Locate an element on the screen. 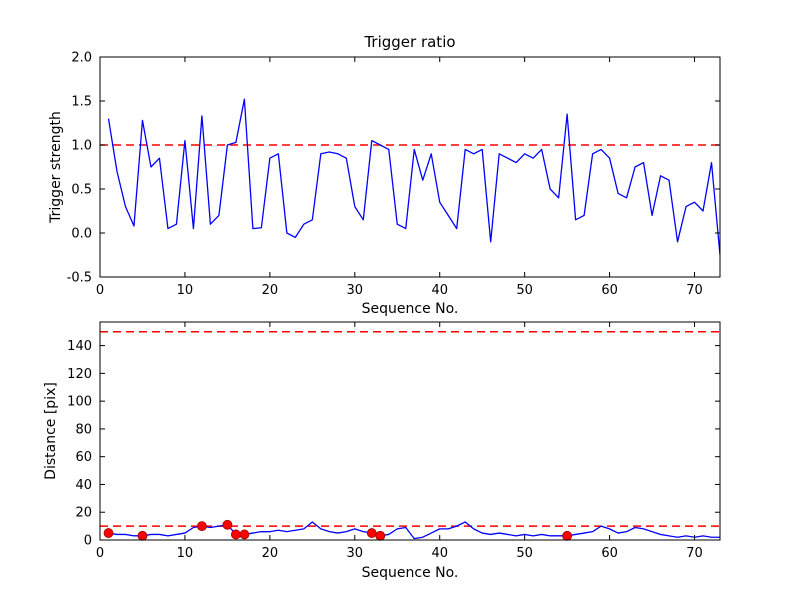  bottom-xaxis-label: Sequence No. is located at coordinates (410, 573).